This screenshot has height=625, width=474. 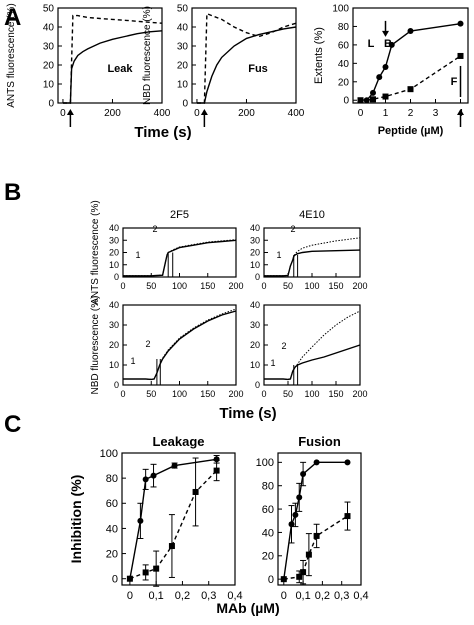 What do you see at coordinates (178, 441) in the screenshot?
I see `chart-title: Leakage` at bounding box center [178, 441].